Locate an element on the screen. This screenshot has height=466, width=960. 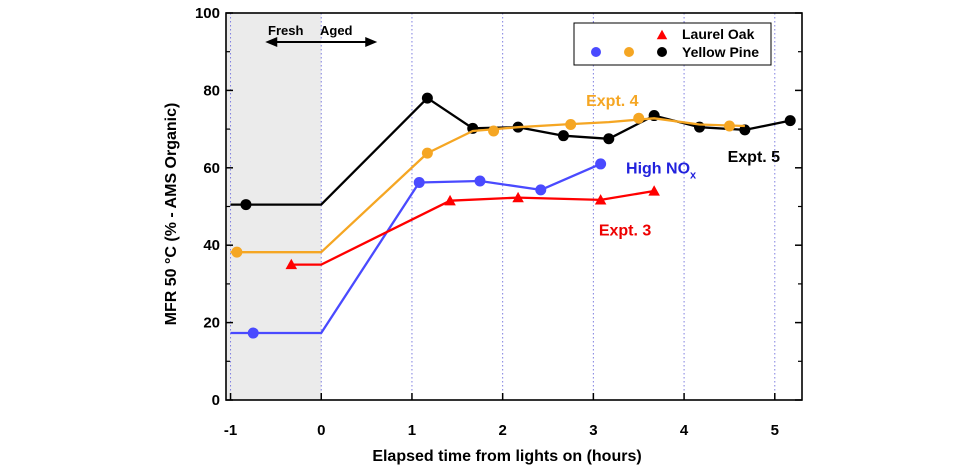
y-tick-label-20: 20 is located at coordinates (211, 323).